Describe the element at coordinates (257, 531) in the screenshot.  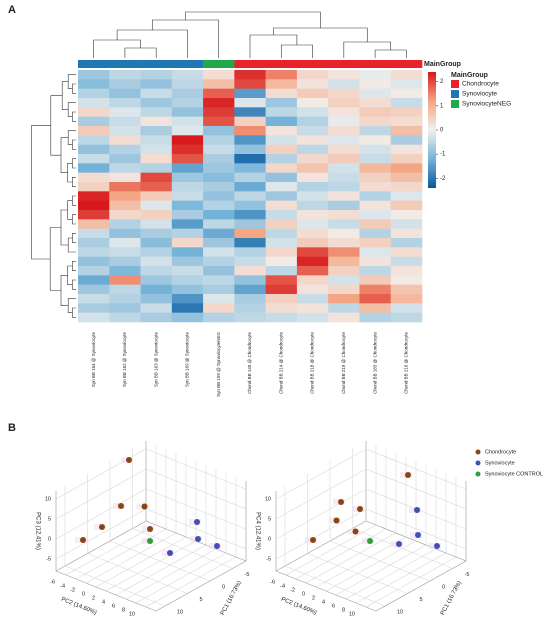
I see `z-axis-label: PC4 (12.41%)` at that location.